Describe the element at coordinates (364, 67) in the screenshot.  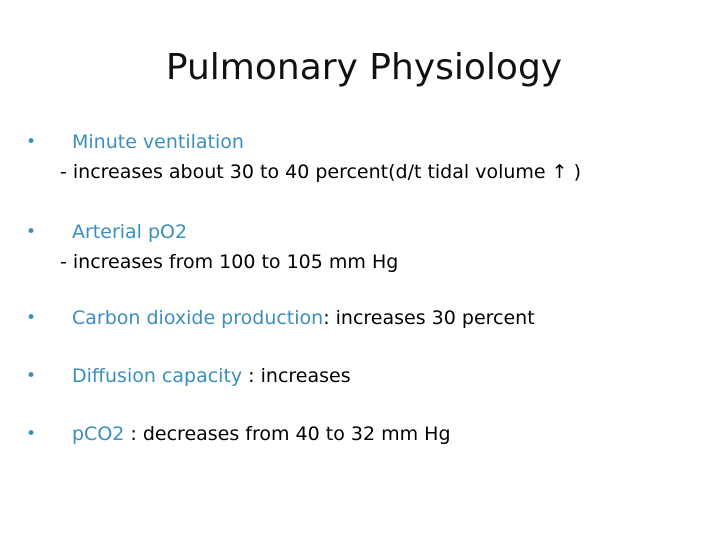
I see `slide-title: Pulmonary Physiology` at that location.